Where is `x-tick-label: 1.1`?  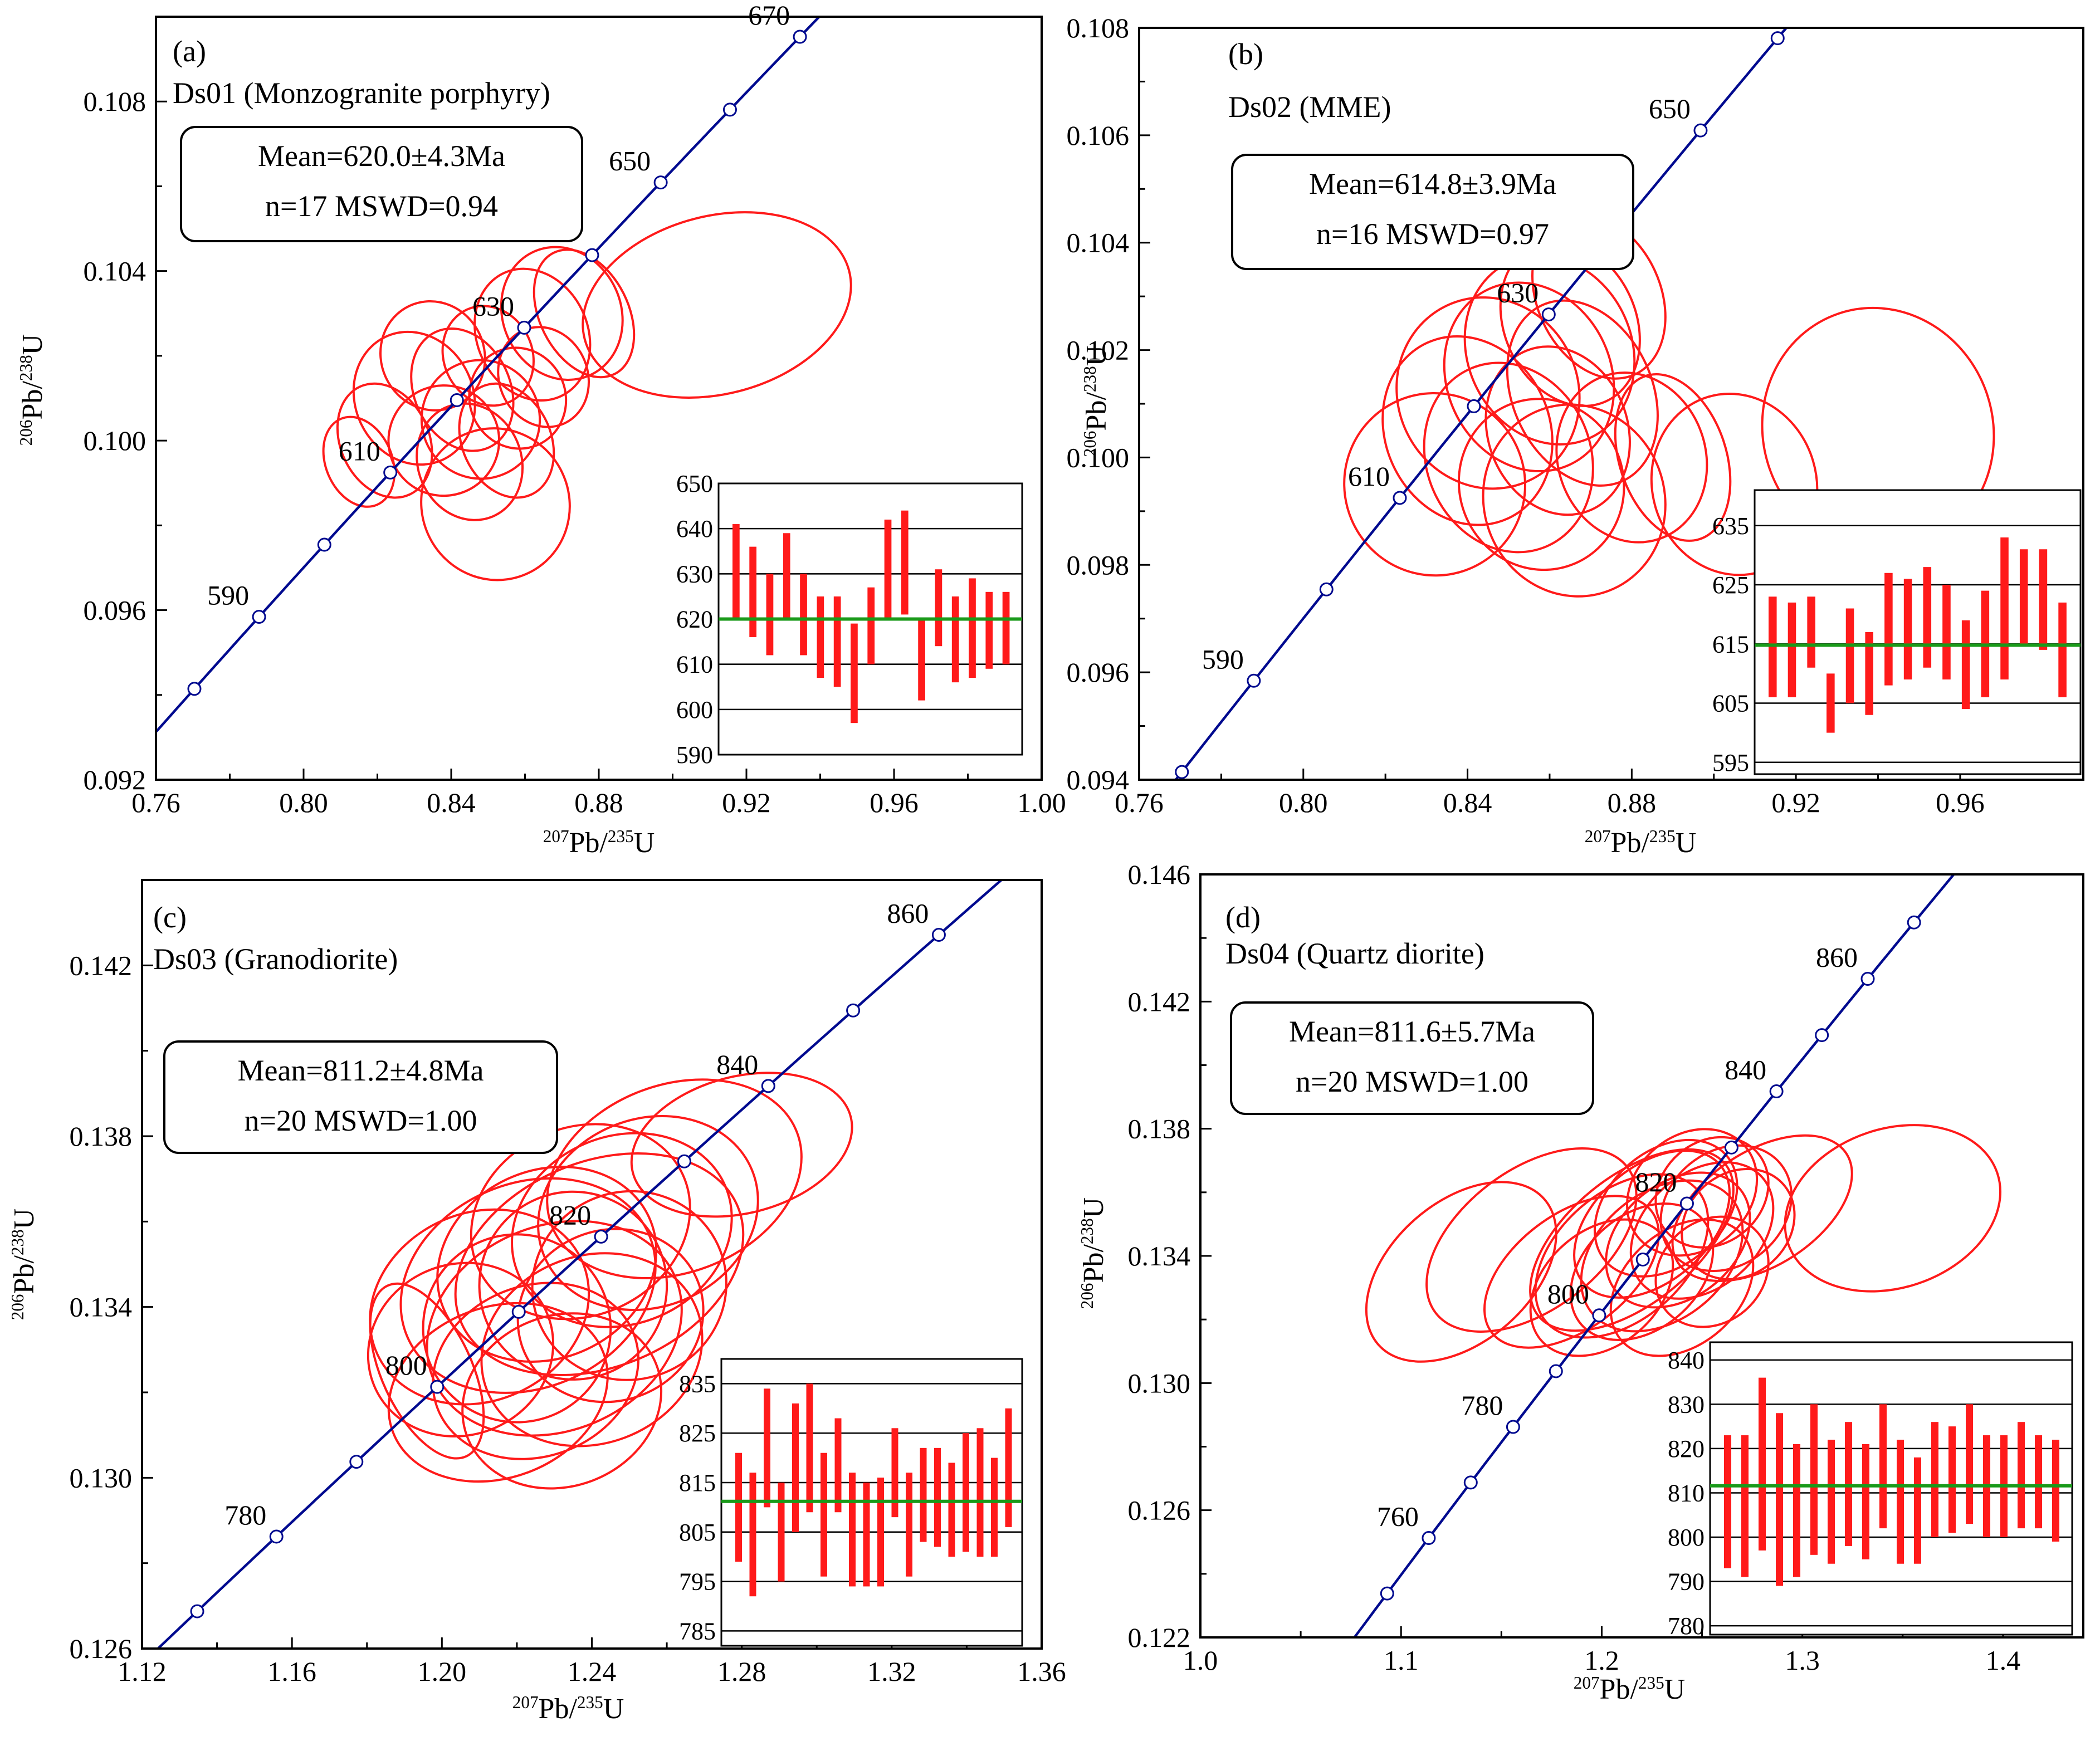
x-tick-label: 1.1 is located at coordinates (1401, 1661).